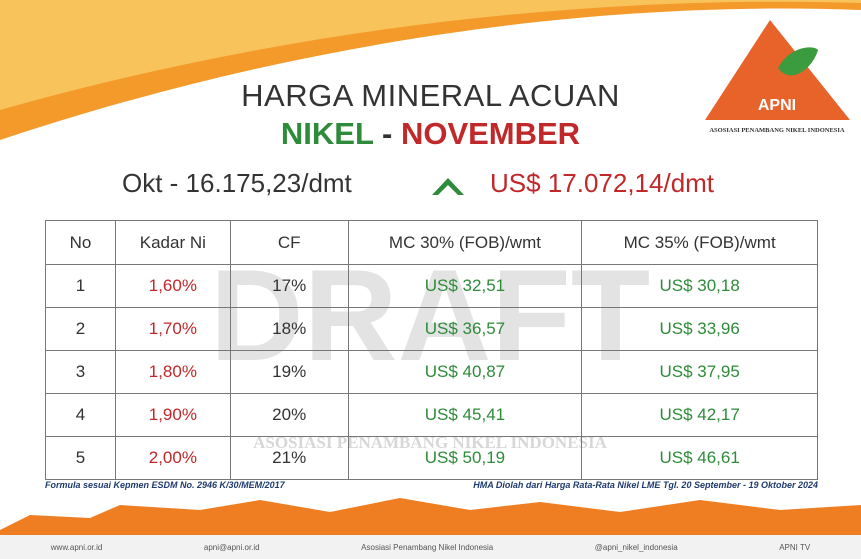 This screenshot has width=861, height=559. Describe the element at coordinates (80, 415) in the screenshot. I see `table-cell: 4` at that location.